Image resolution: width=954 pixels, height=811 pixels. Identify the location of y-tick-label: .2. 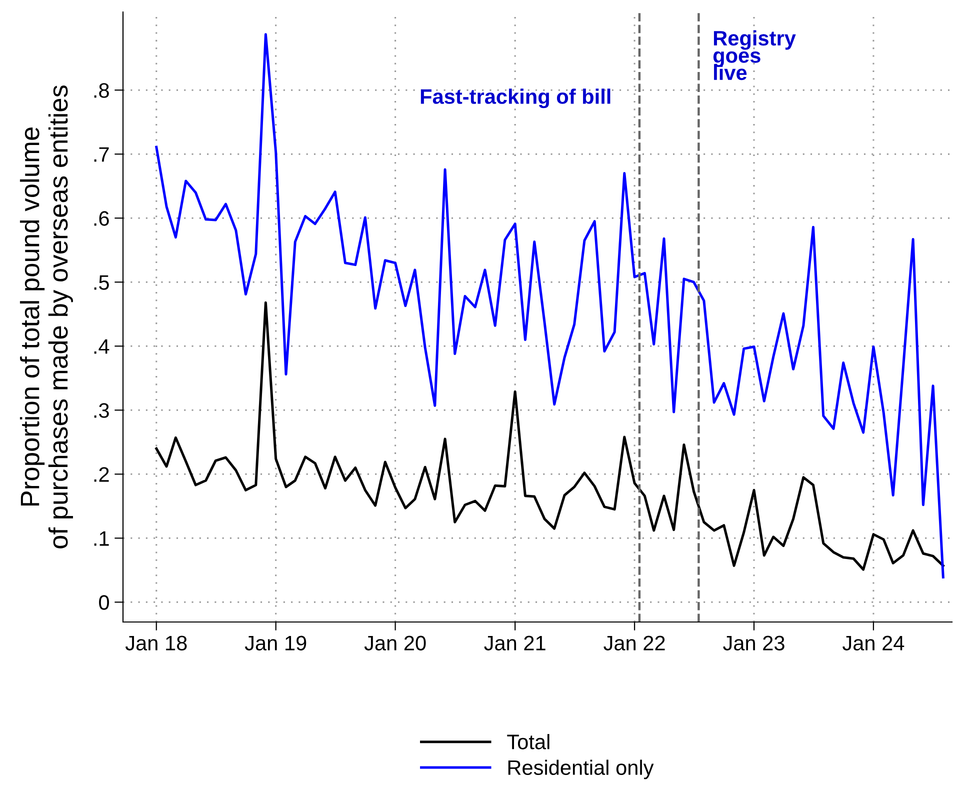
(101, 474).